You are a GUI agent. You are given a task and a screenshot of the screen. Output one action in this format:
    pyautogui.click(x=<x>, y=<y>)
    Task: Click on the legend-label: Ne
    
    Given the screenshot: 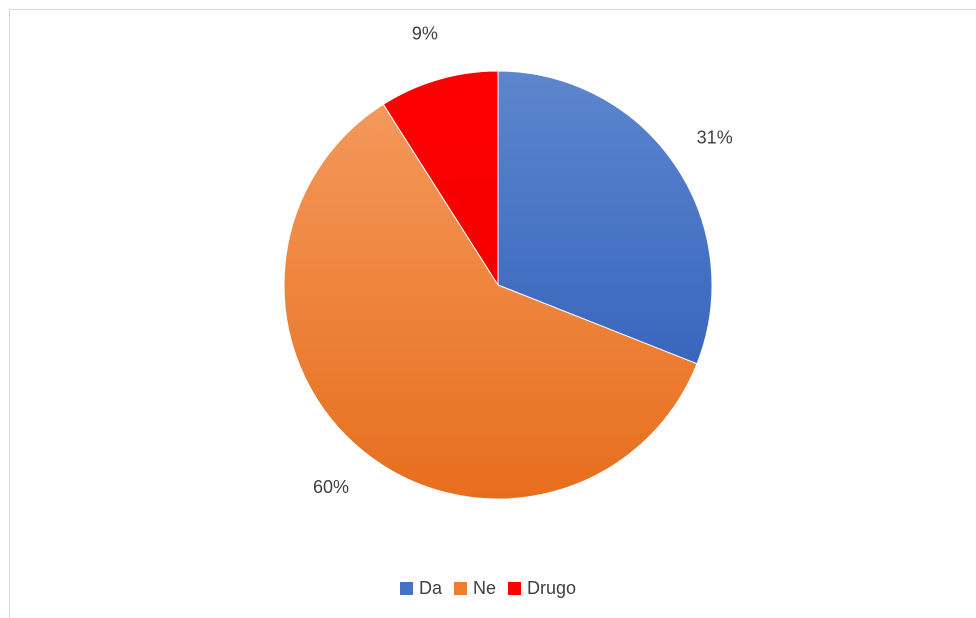 What is the action you would take?
    pyautogui.click(x=484, y=587)
    